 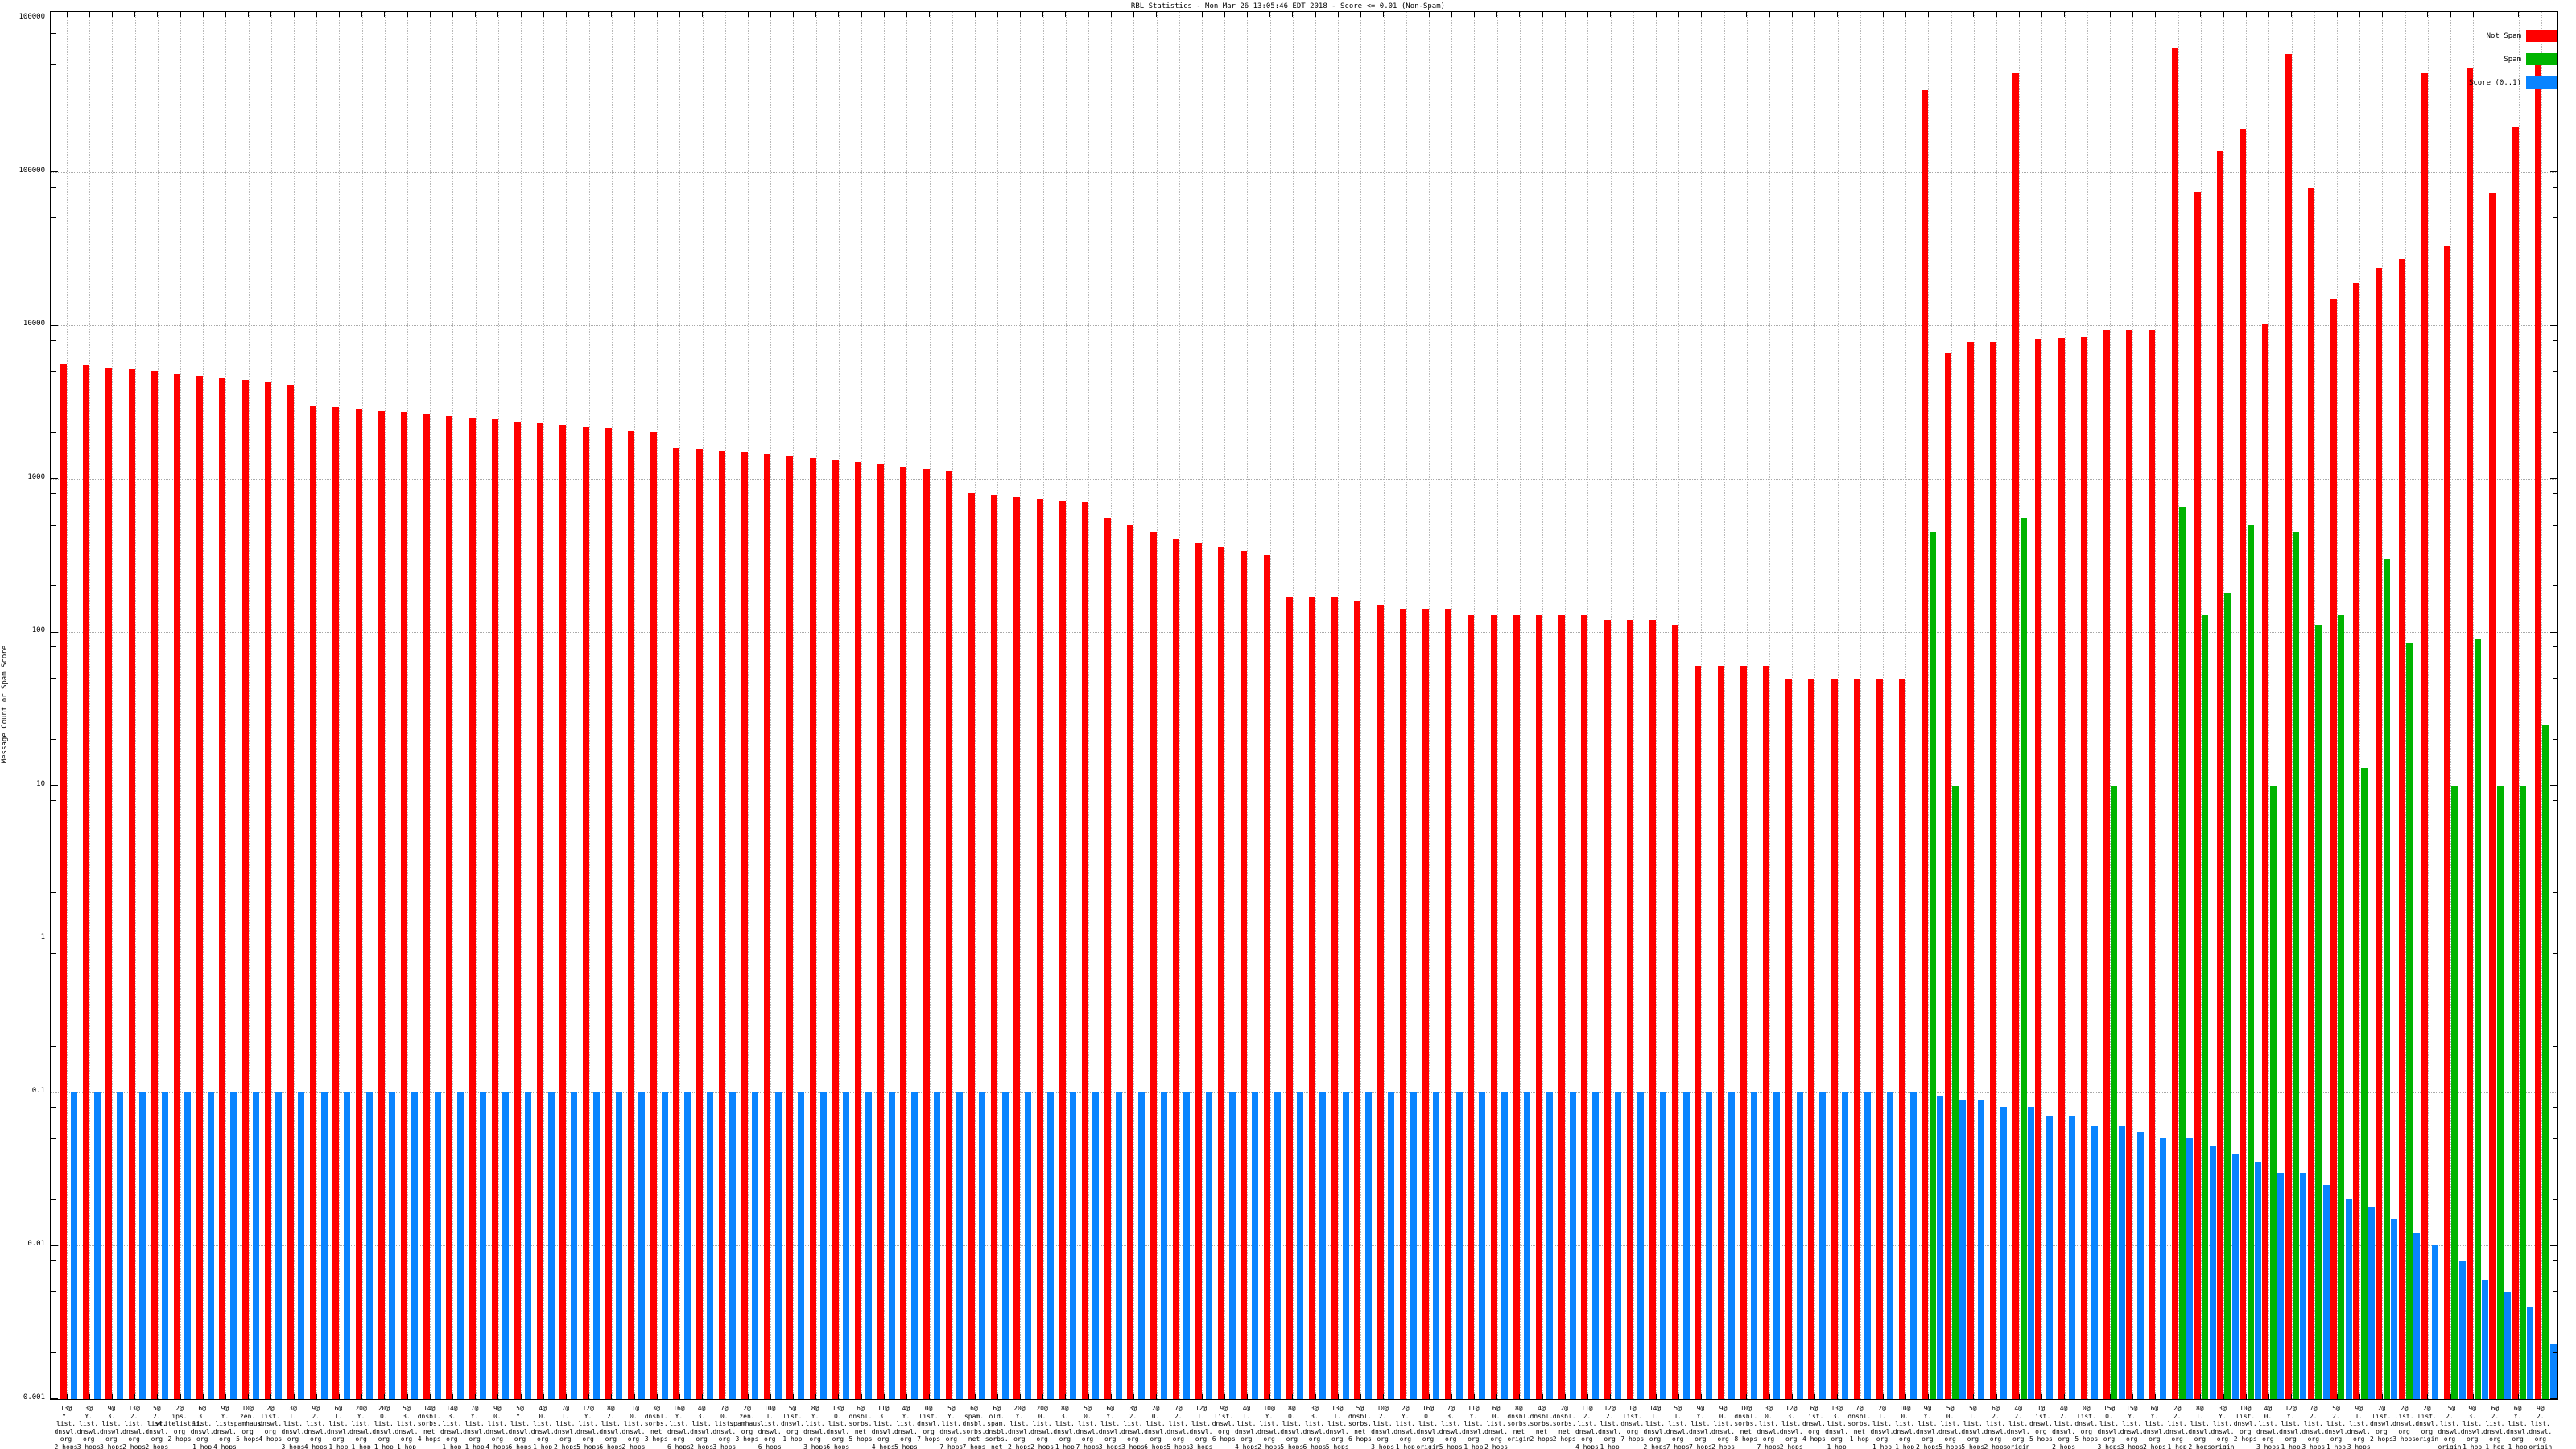 I want to click on x-category-label: 9@ 3. list. dnswl. org 3 hops, so click(x=111, y=1427).